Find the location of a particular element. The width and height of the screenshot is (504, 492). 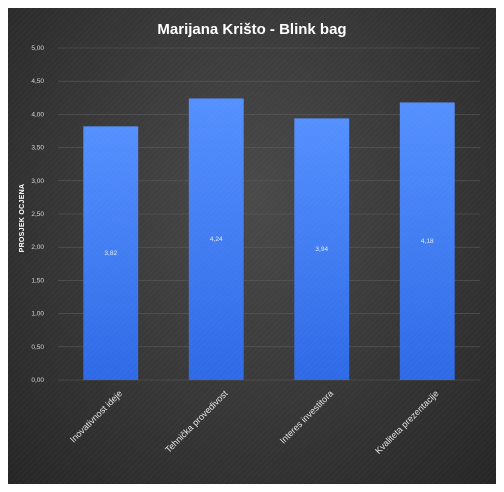

data-label: 3,94 is located at coordinates (321, 249).